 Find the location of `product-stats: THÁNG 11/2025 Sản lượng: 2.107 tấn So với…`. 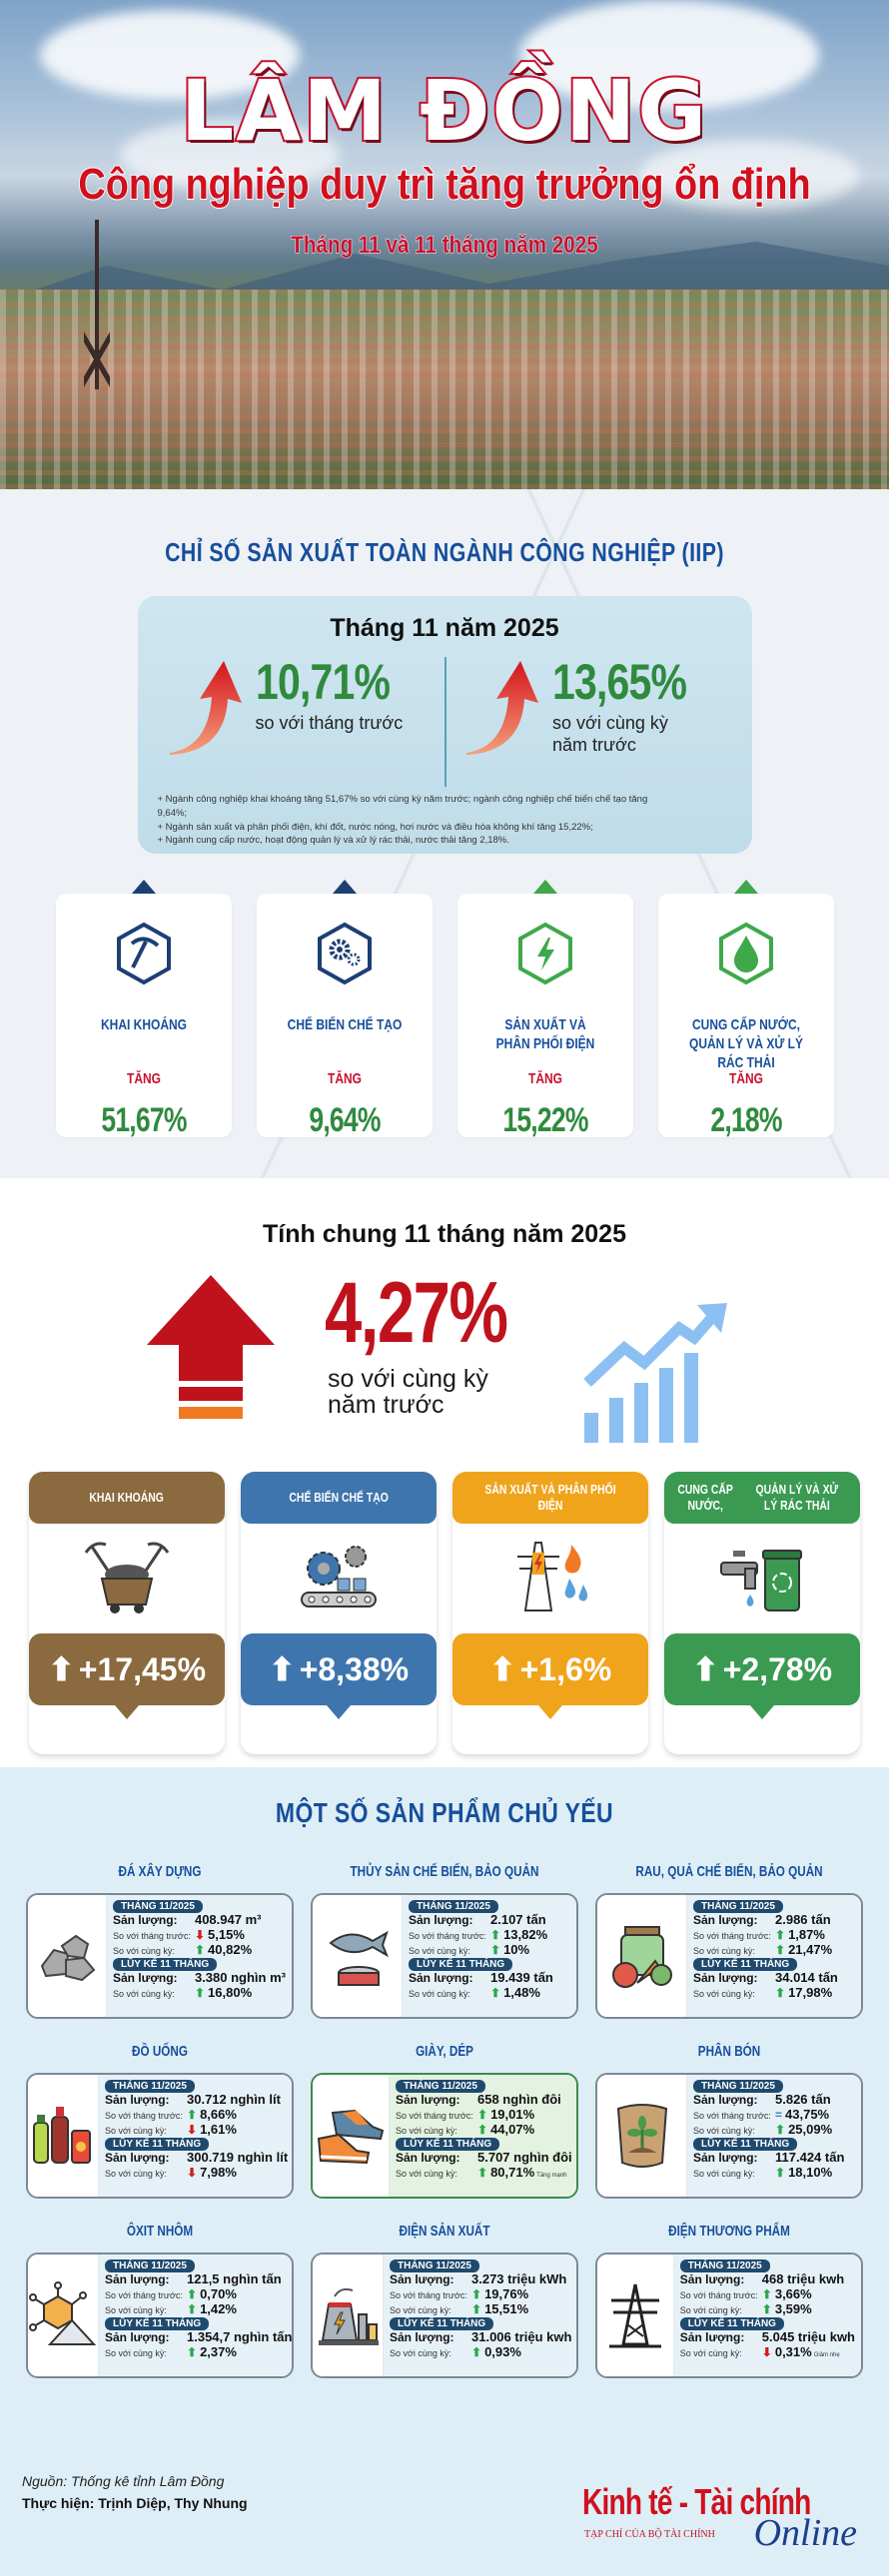

product-stats: THÁNG 11/2025 Sản lượng: 2.107 tấn So với… is located at coordinates (489, 1956).